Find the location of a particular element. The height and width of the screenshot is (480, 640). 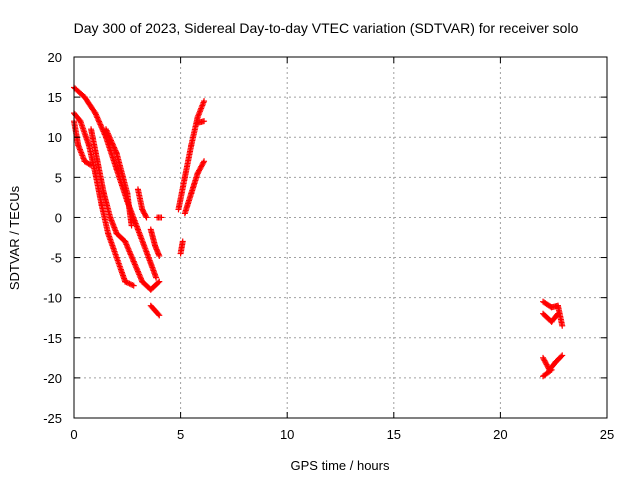

series-arc-e is located at coordinates (133, 222).